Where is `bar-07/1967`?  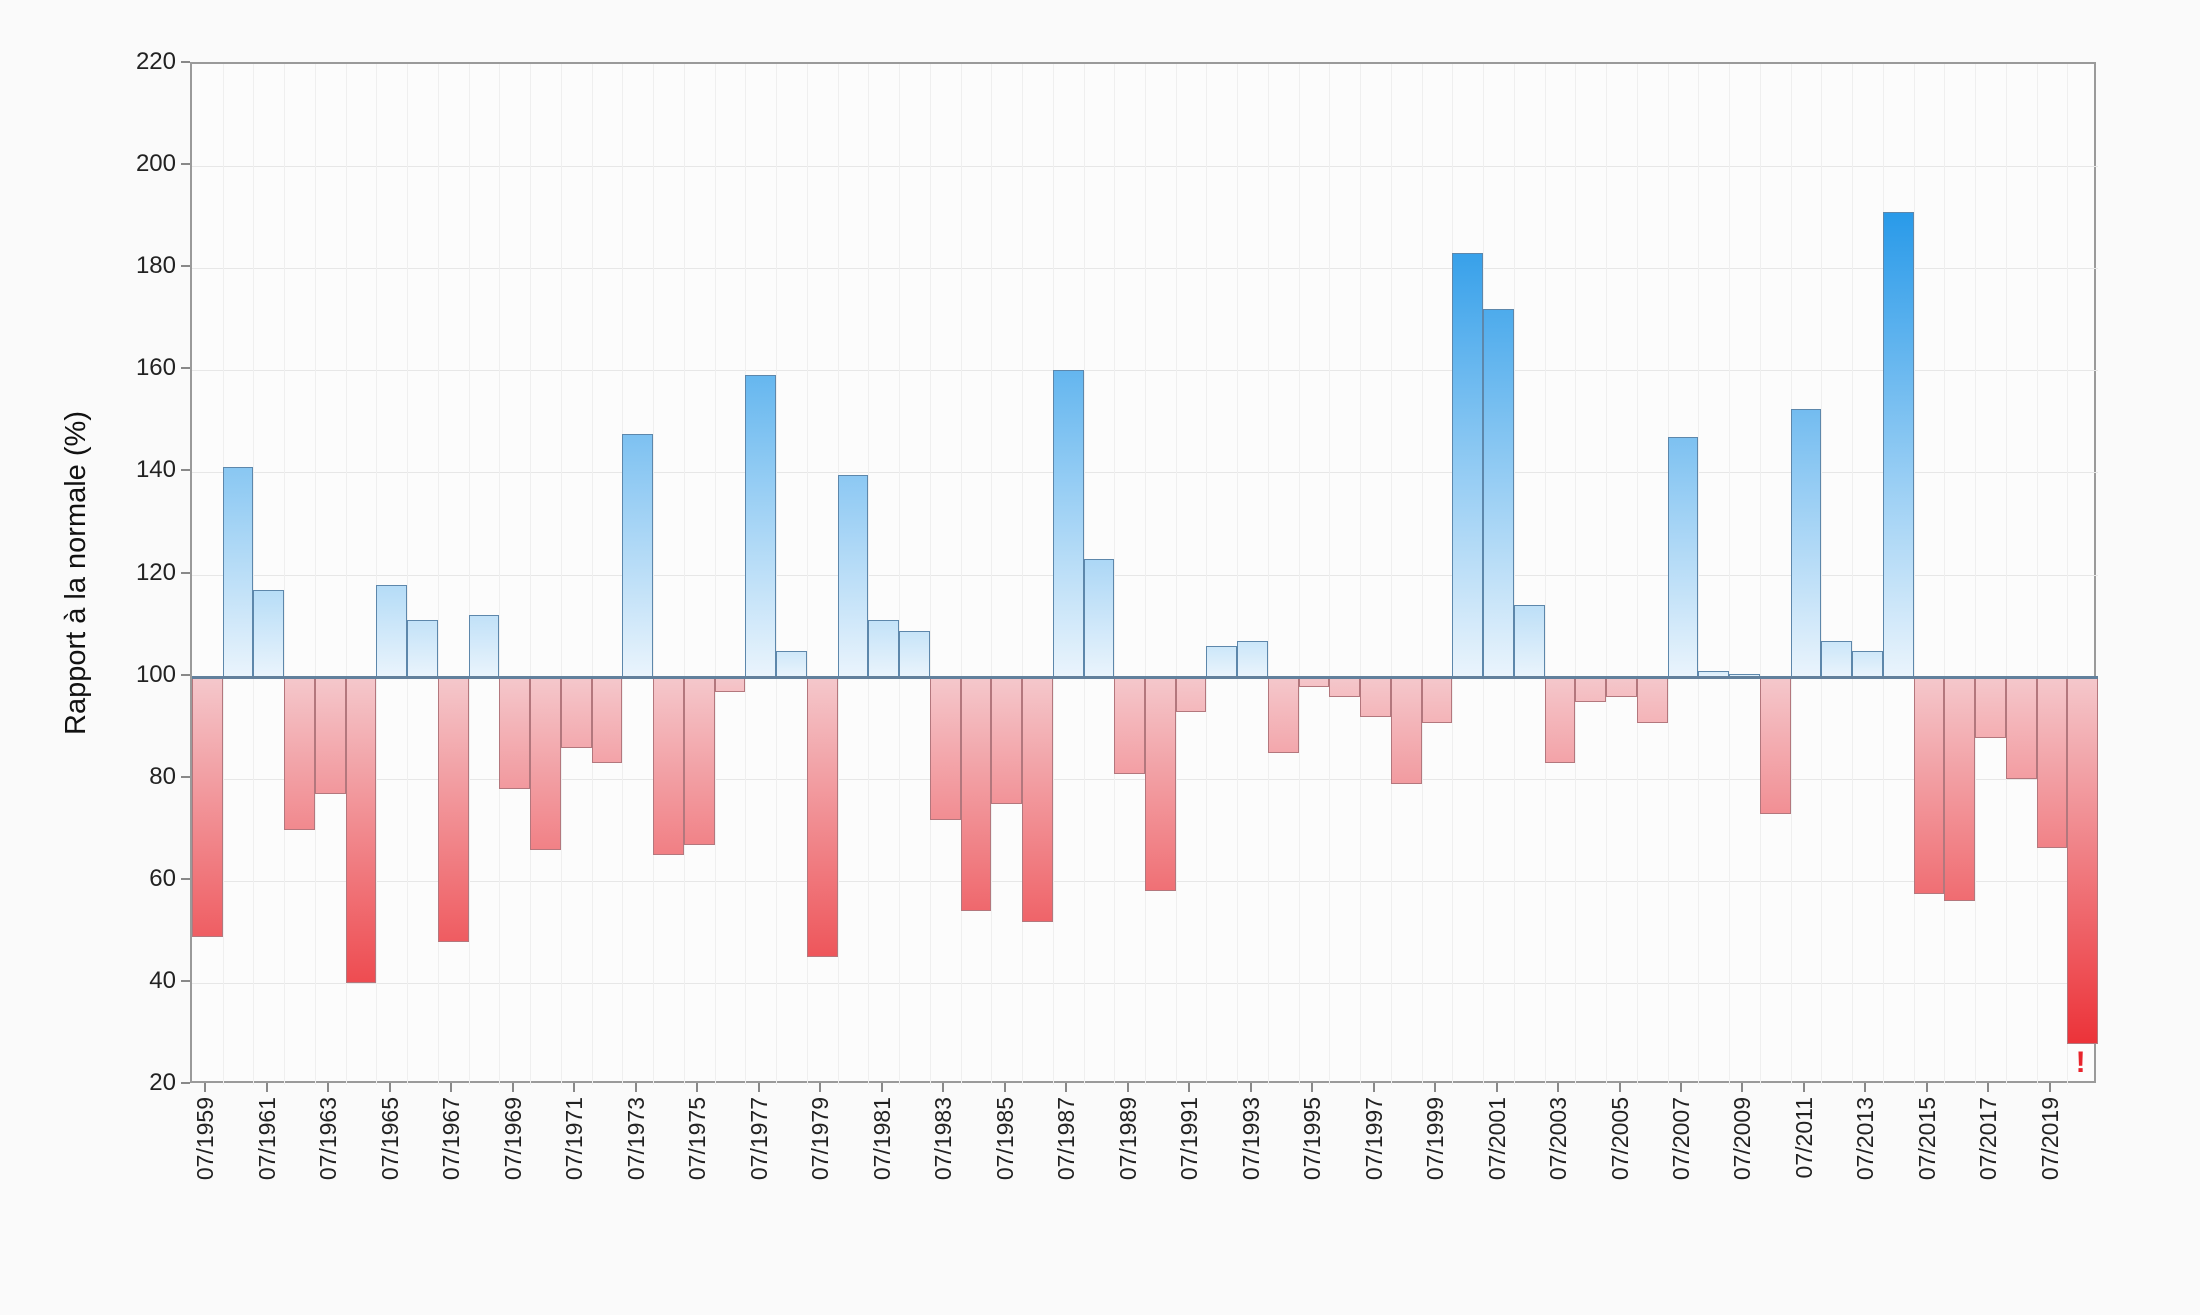
bar-07/1967 is located at coordinates (453, 809).